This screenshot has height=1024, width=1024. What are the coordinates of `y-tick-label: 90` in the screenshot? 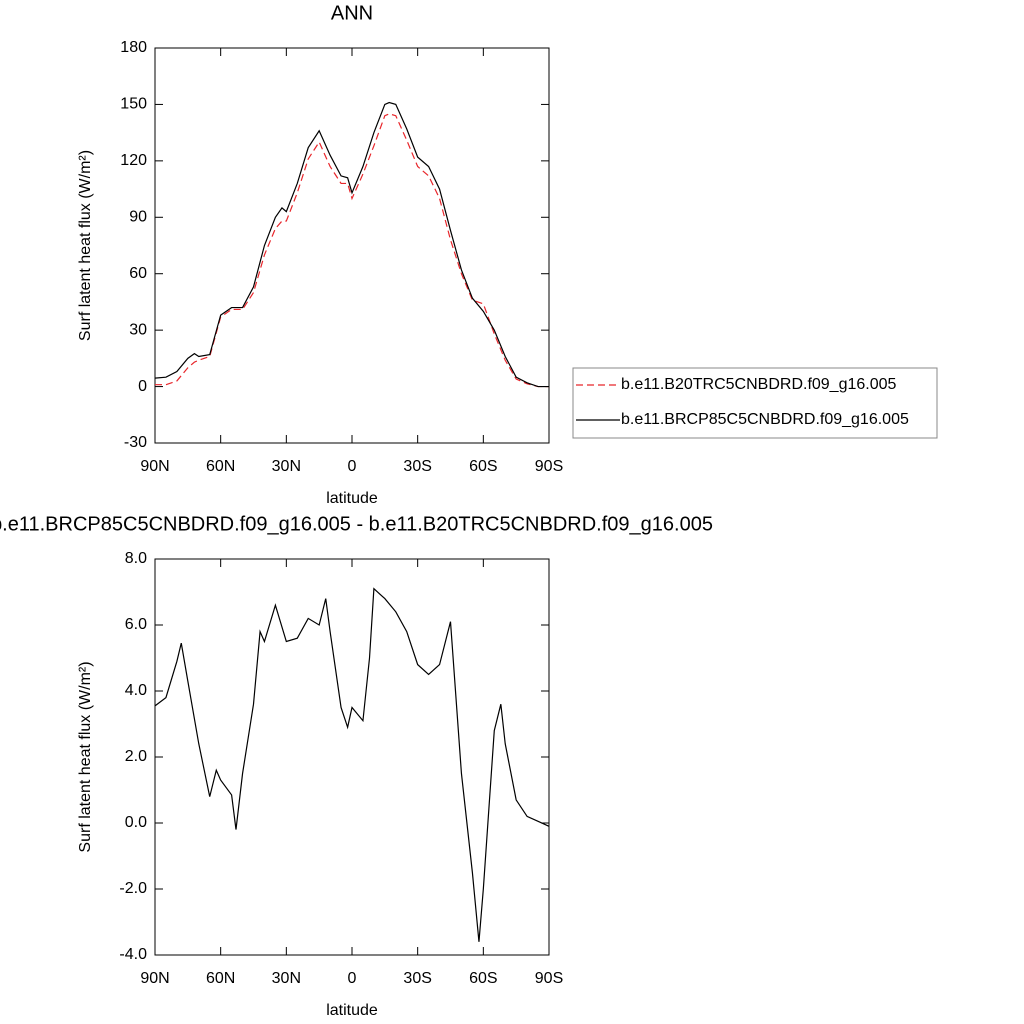 It's located at (138, 217).